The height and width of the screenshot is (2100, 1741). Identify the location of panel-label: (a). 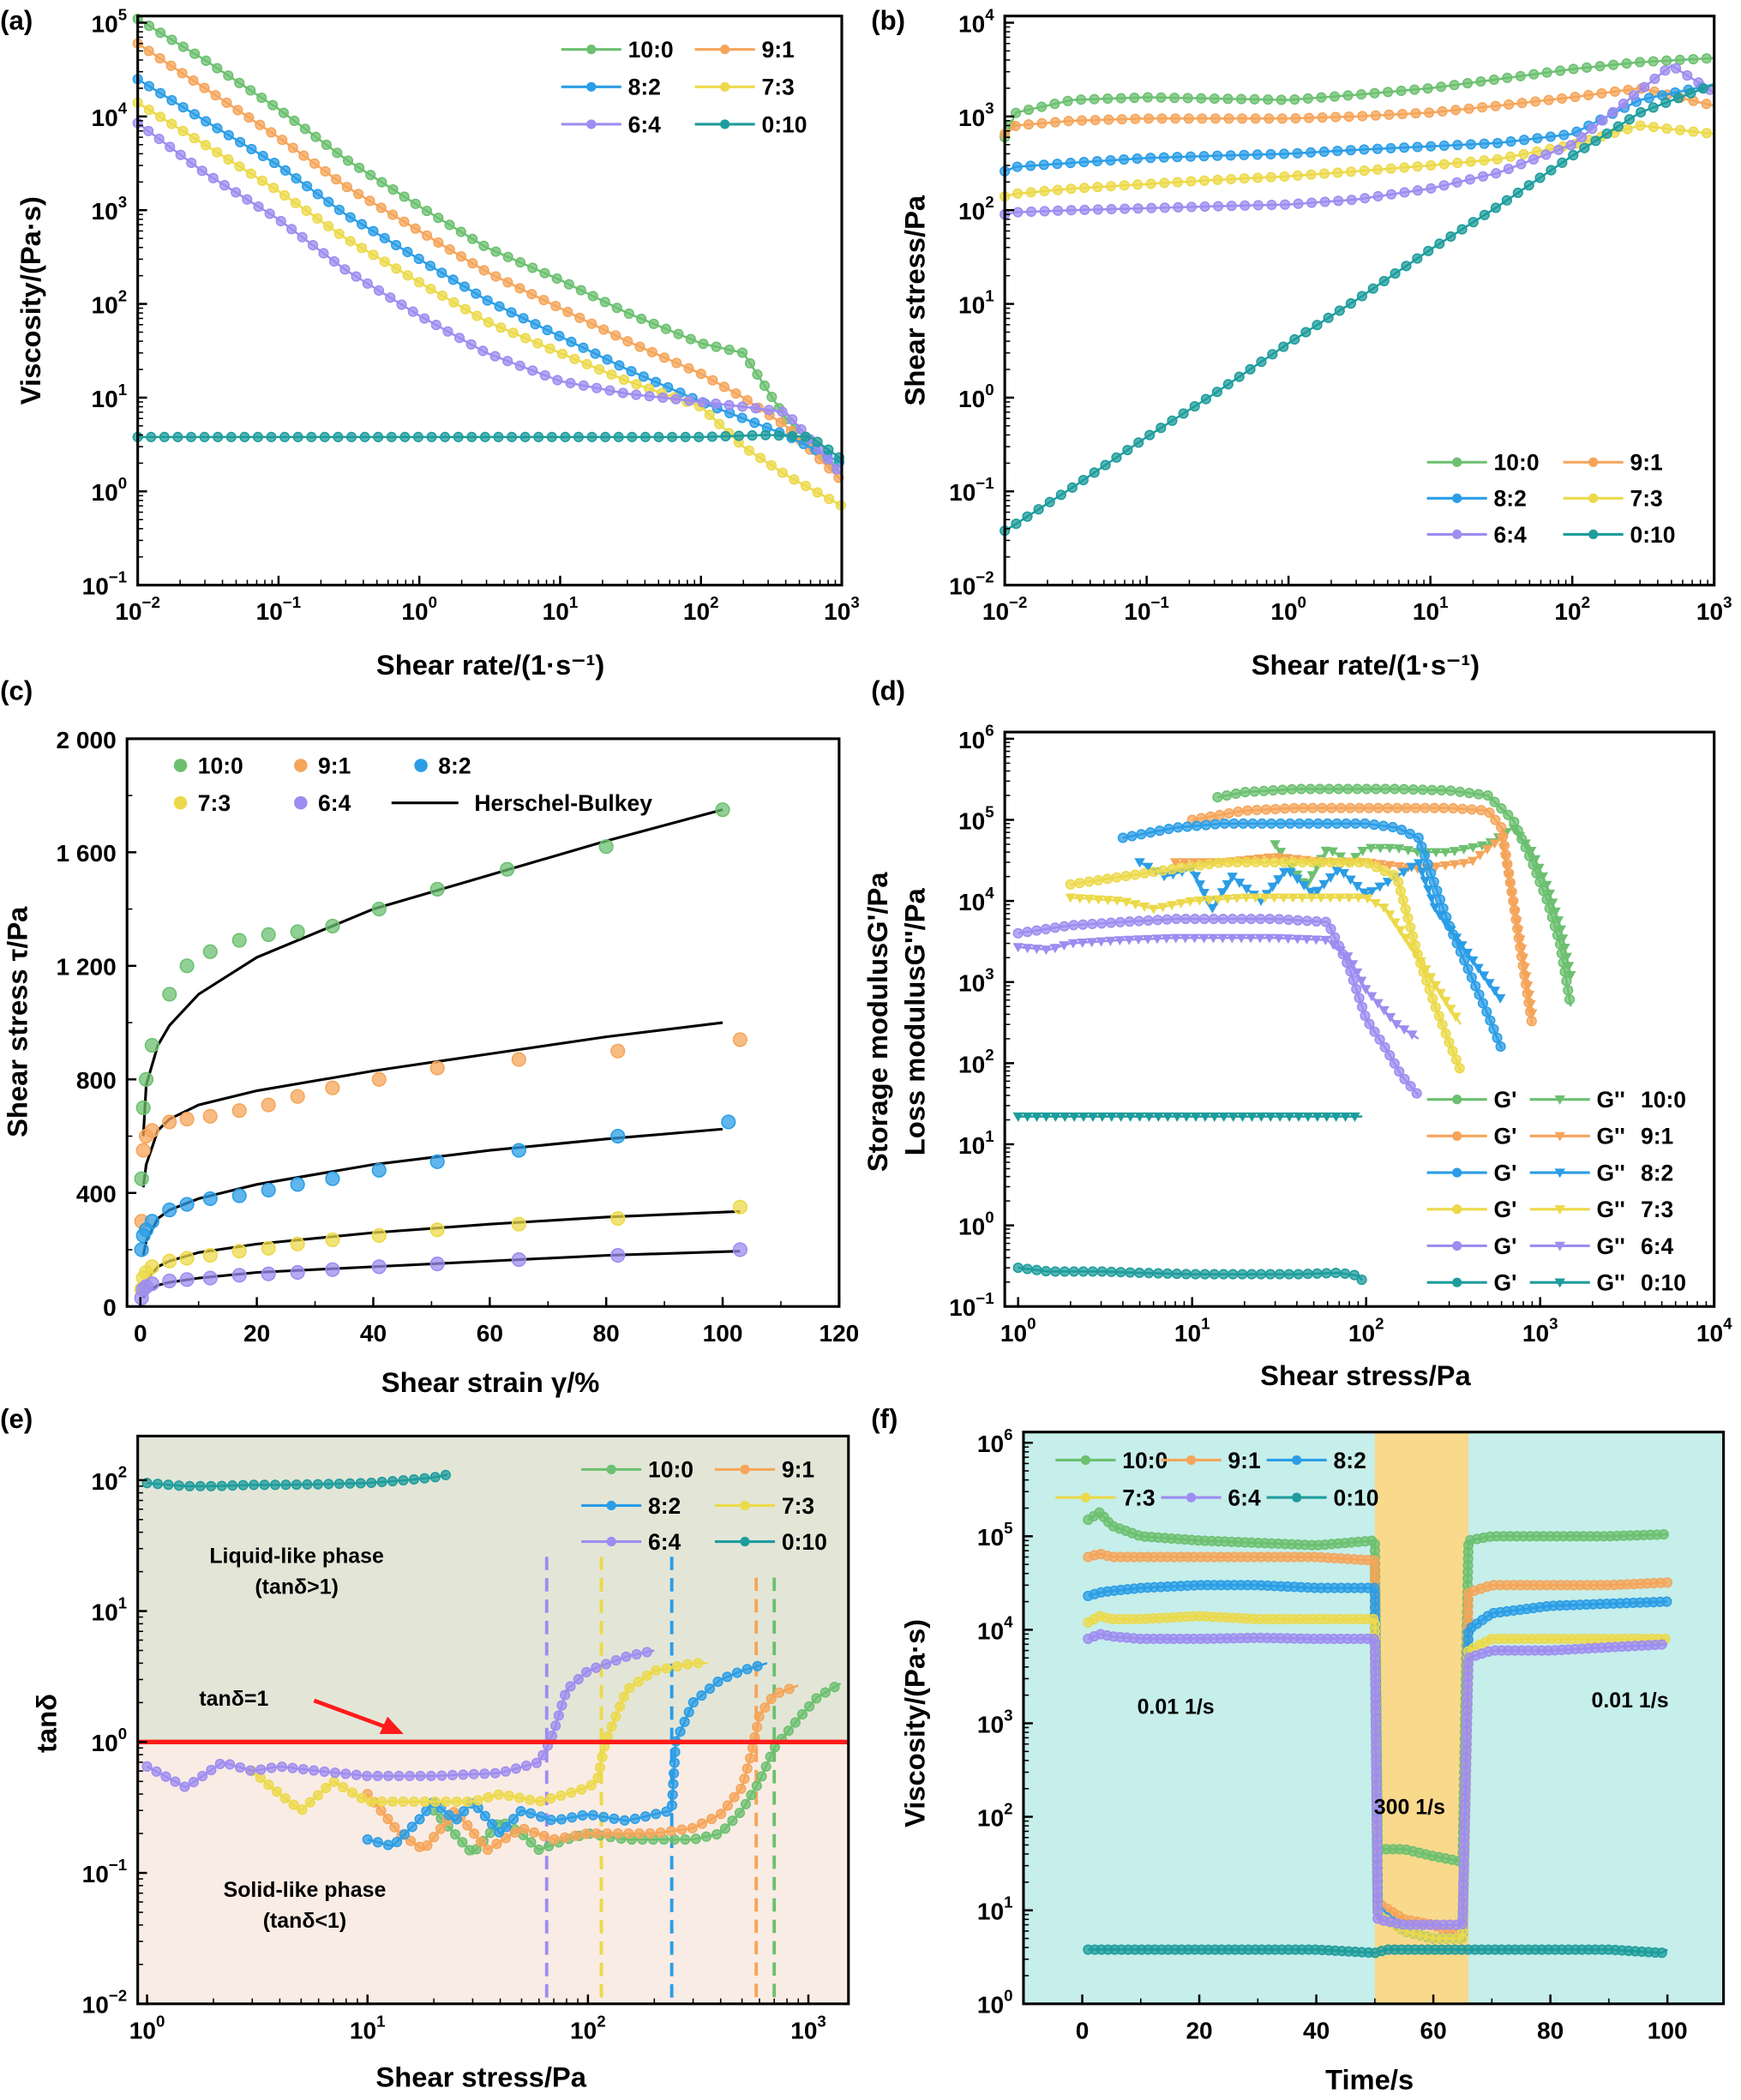
(16, 20).